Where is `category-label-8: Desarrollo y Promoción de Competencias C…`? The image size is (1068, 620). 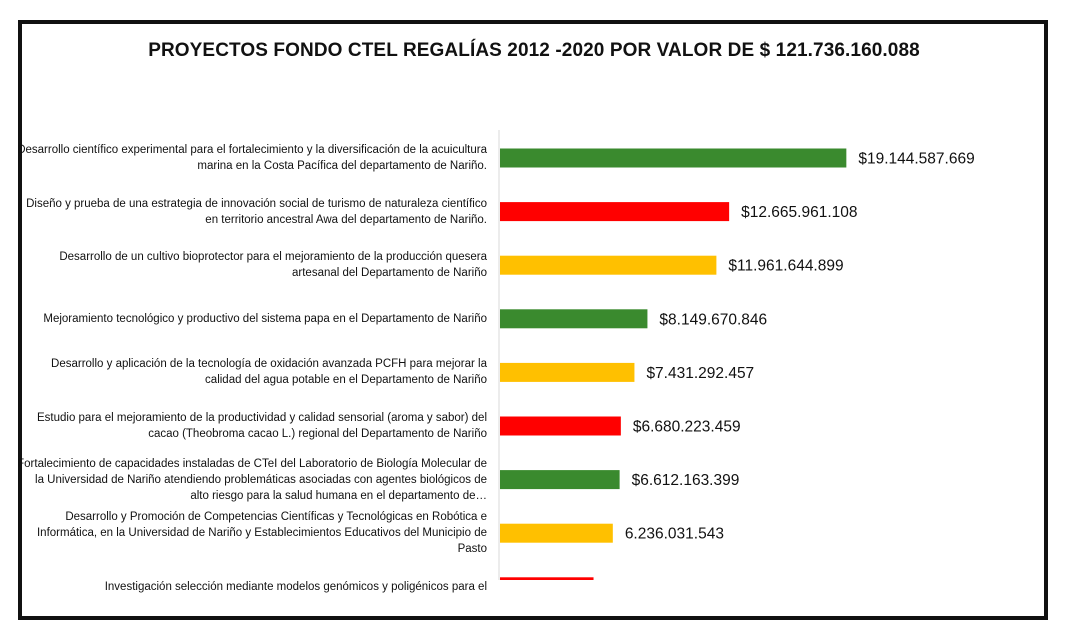
category-label-8: Desarrollo y Promoción de Competencias C… is located at coordinates (261, 533).